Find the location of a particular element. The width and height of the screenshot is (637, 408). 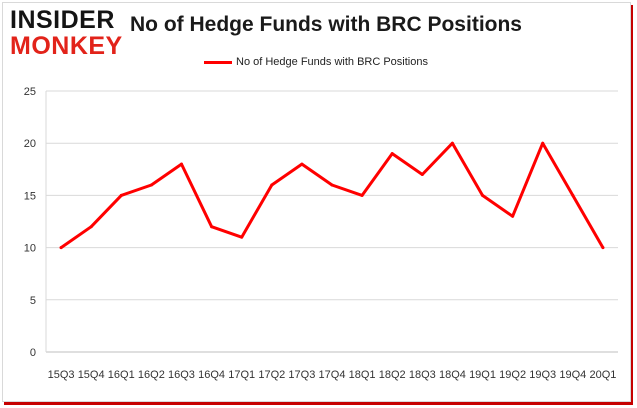

y-tick-label: 5 is located at coordinates (33, 301).